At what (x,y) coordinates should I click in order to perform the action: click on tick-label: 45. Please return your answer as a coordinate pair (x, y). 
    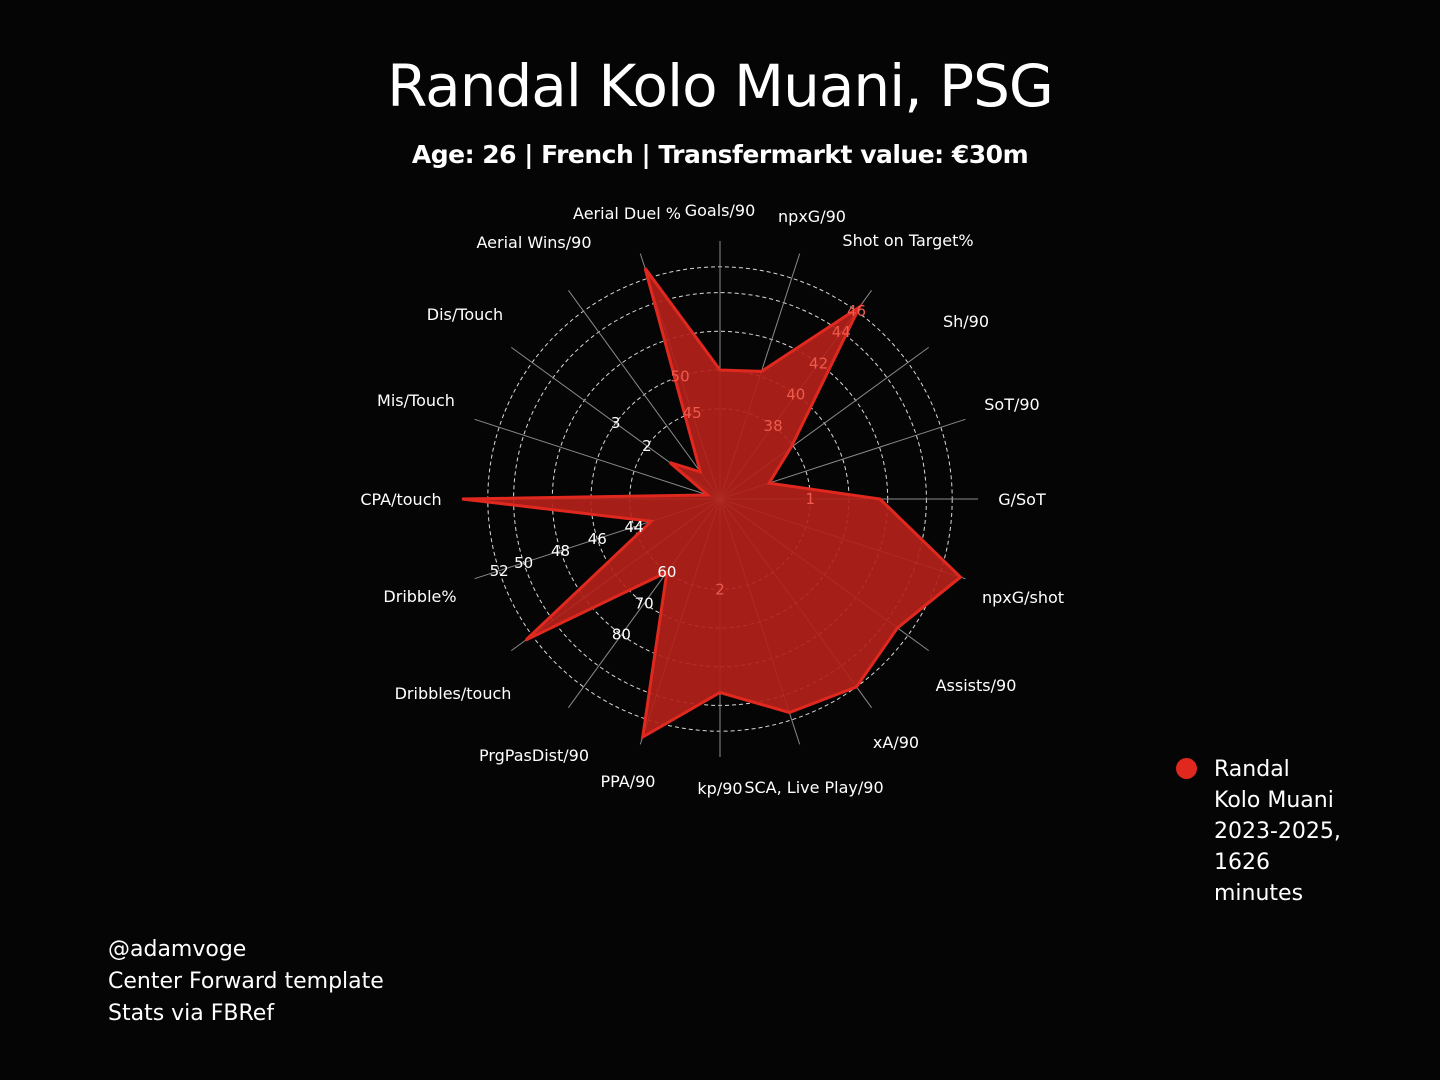
    Looking at the image, I should click on (692, 413).